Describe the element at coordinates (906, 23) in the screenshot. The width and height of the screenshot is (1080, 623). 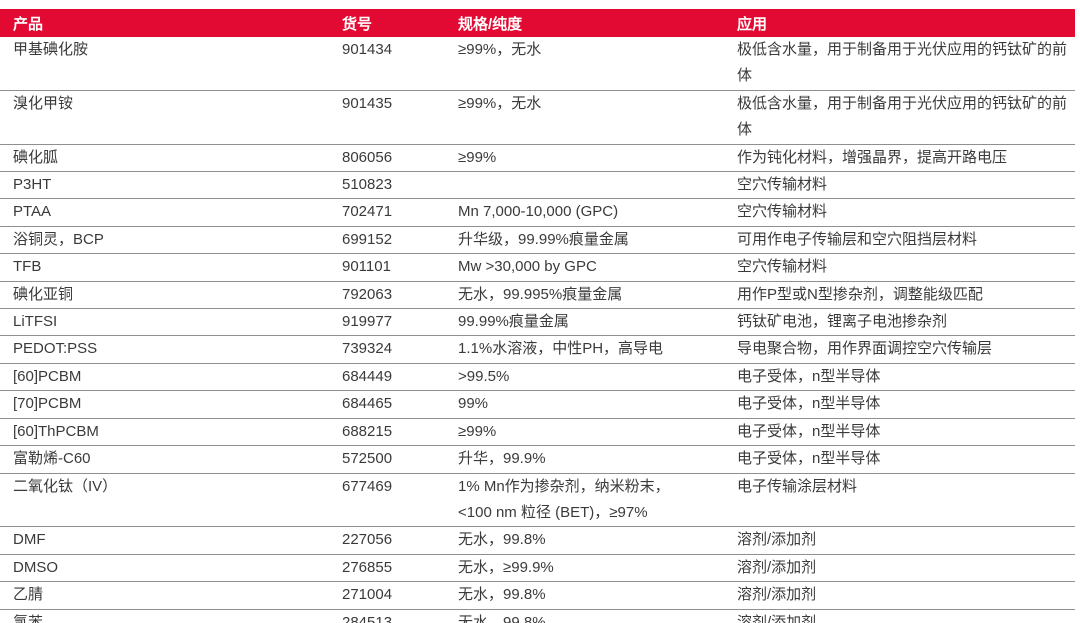
I see `column-header-application: 应用` at that location.